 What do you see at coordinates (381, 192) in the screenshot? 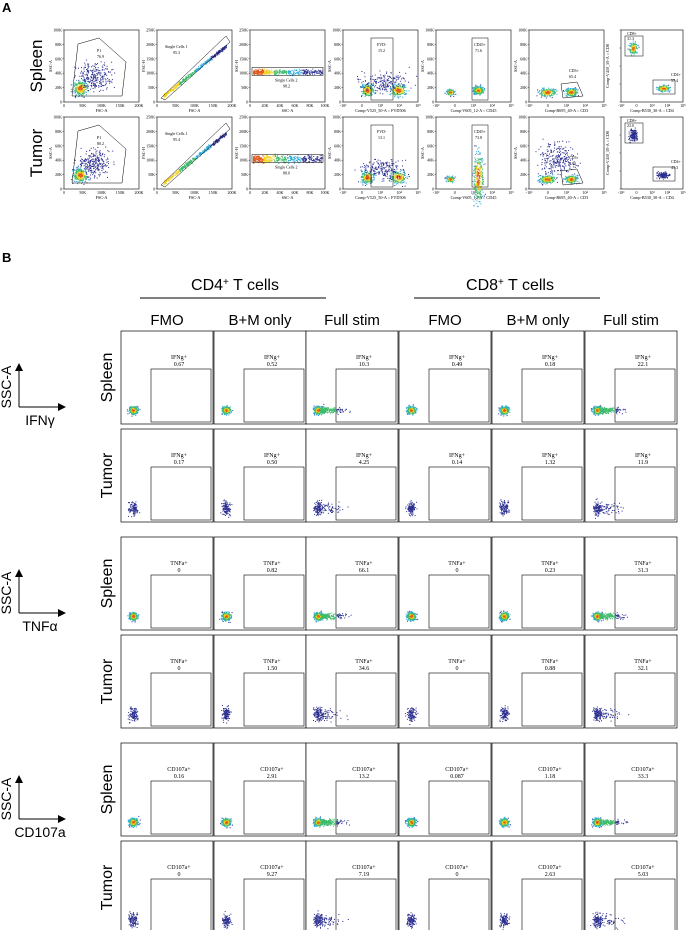
I see `x-tick-label: 10³` at bounding box center [381, 192].